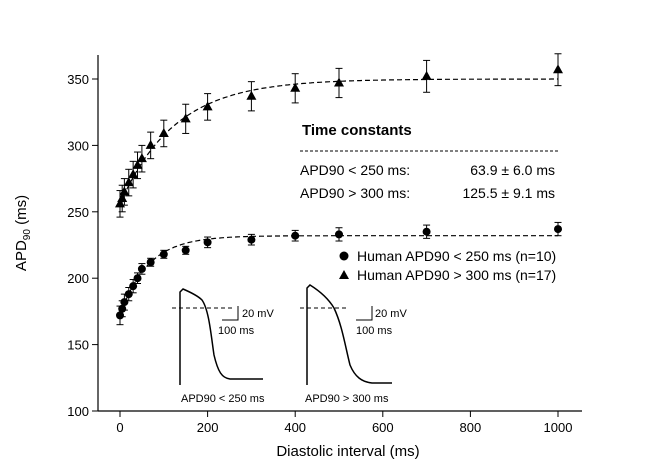  Describe the element at coordinates (471, 427) in the screenshot. I see `x-tick-label: 800` at that location.